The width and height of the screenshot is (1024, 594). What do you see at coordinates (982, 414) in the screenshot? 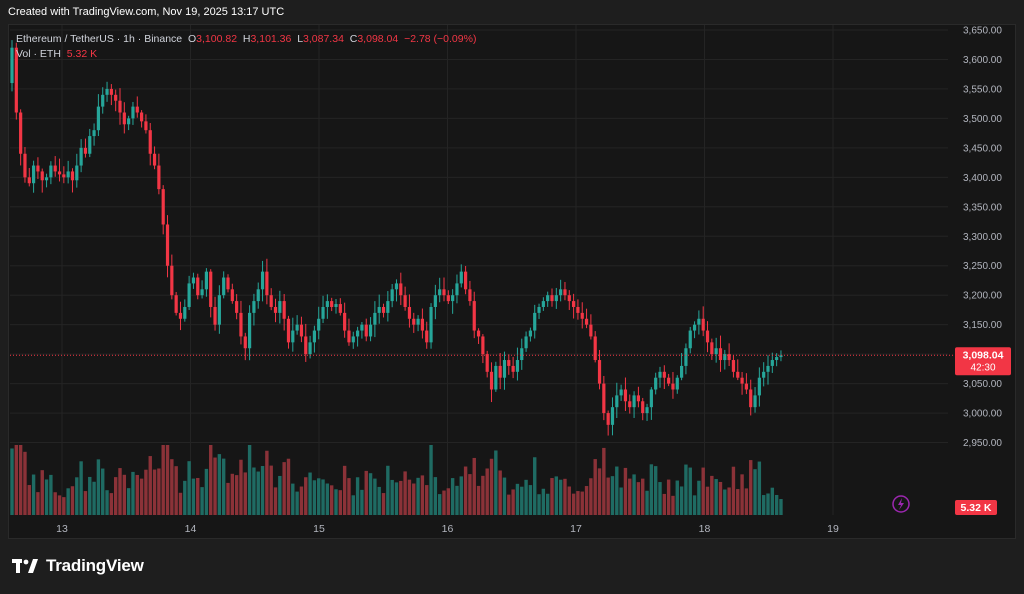
I see `y-tick-label: 3,000.00` at bounding box center [982, 414].